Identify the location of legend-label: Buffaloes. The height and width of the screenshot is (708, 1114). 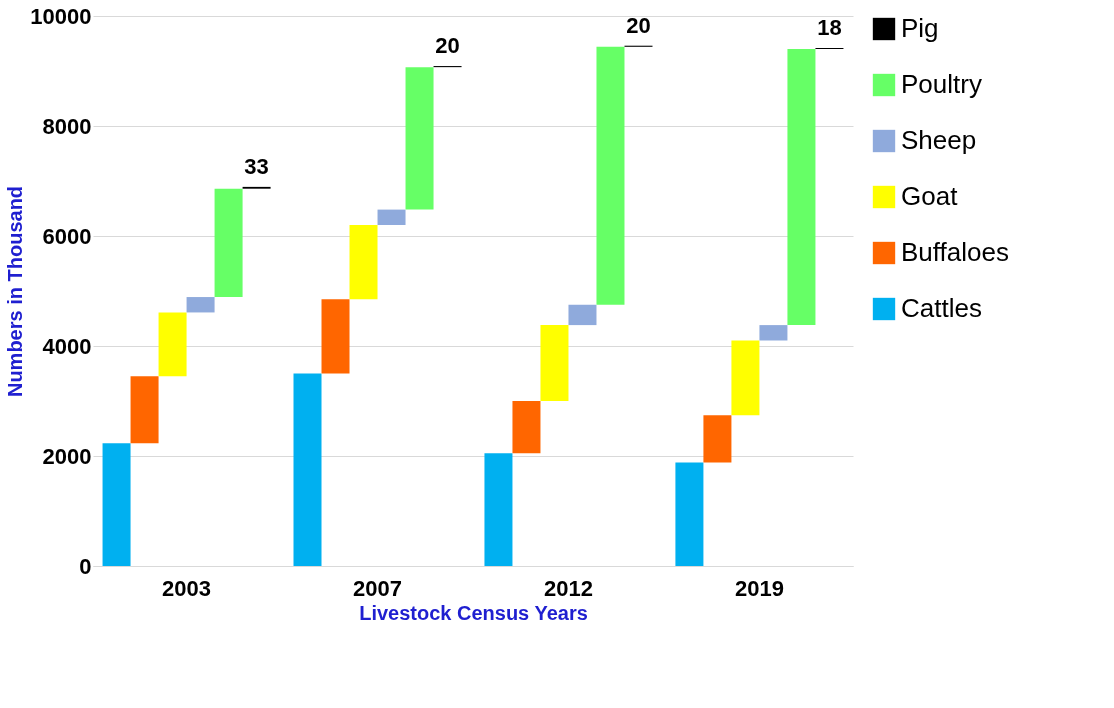
(955, 252).